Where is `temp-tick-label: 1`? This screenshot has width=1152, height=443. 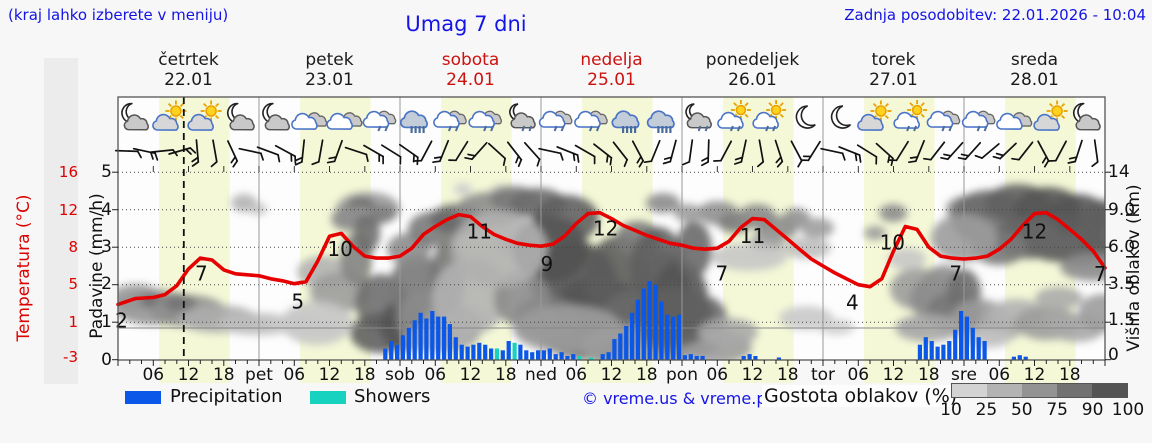
temp-tick-label: 1 is located at coordinates (73, 322).